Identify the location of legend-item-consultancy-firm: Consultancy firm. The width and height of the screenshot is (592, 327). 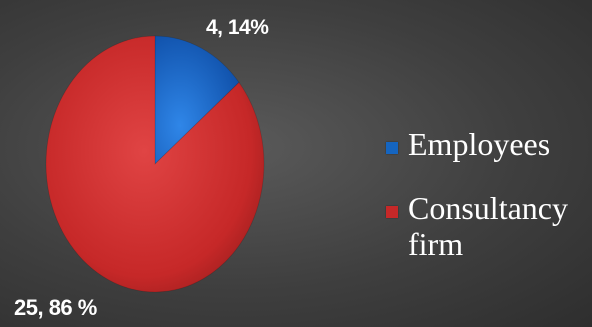
(489, 226).